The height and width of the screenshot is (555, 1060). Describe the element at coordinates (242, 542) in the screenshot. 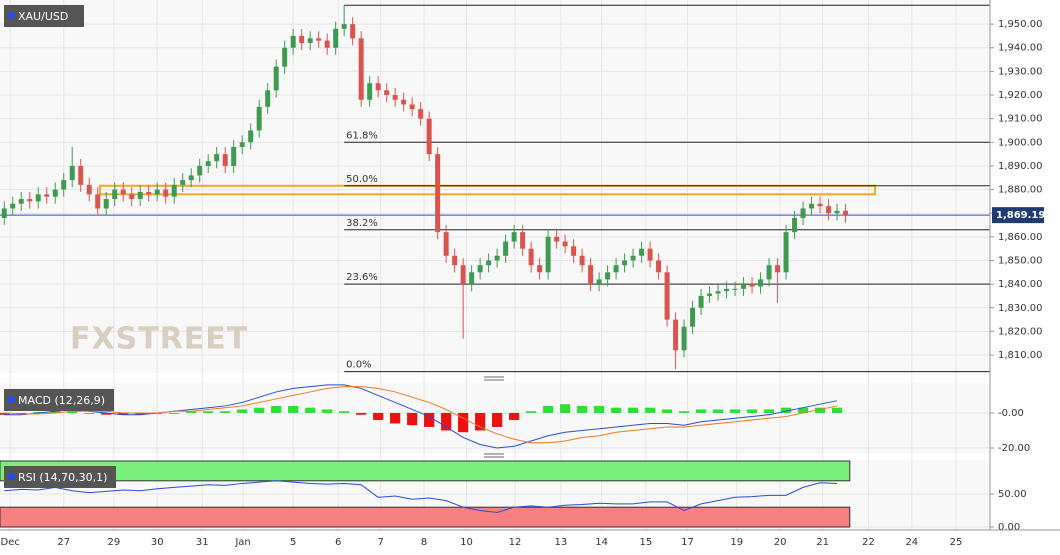

I see `x-tick-label: Jan` at that location.